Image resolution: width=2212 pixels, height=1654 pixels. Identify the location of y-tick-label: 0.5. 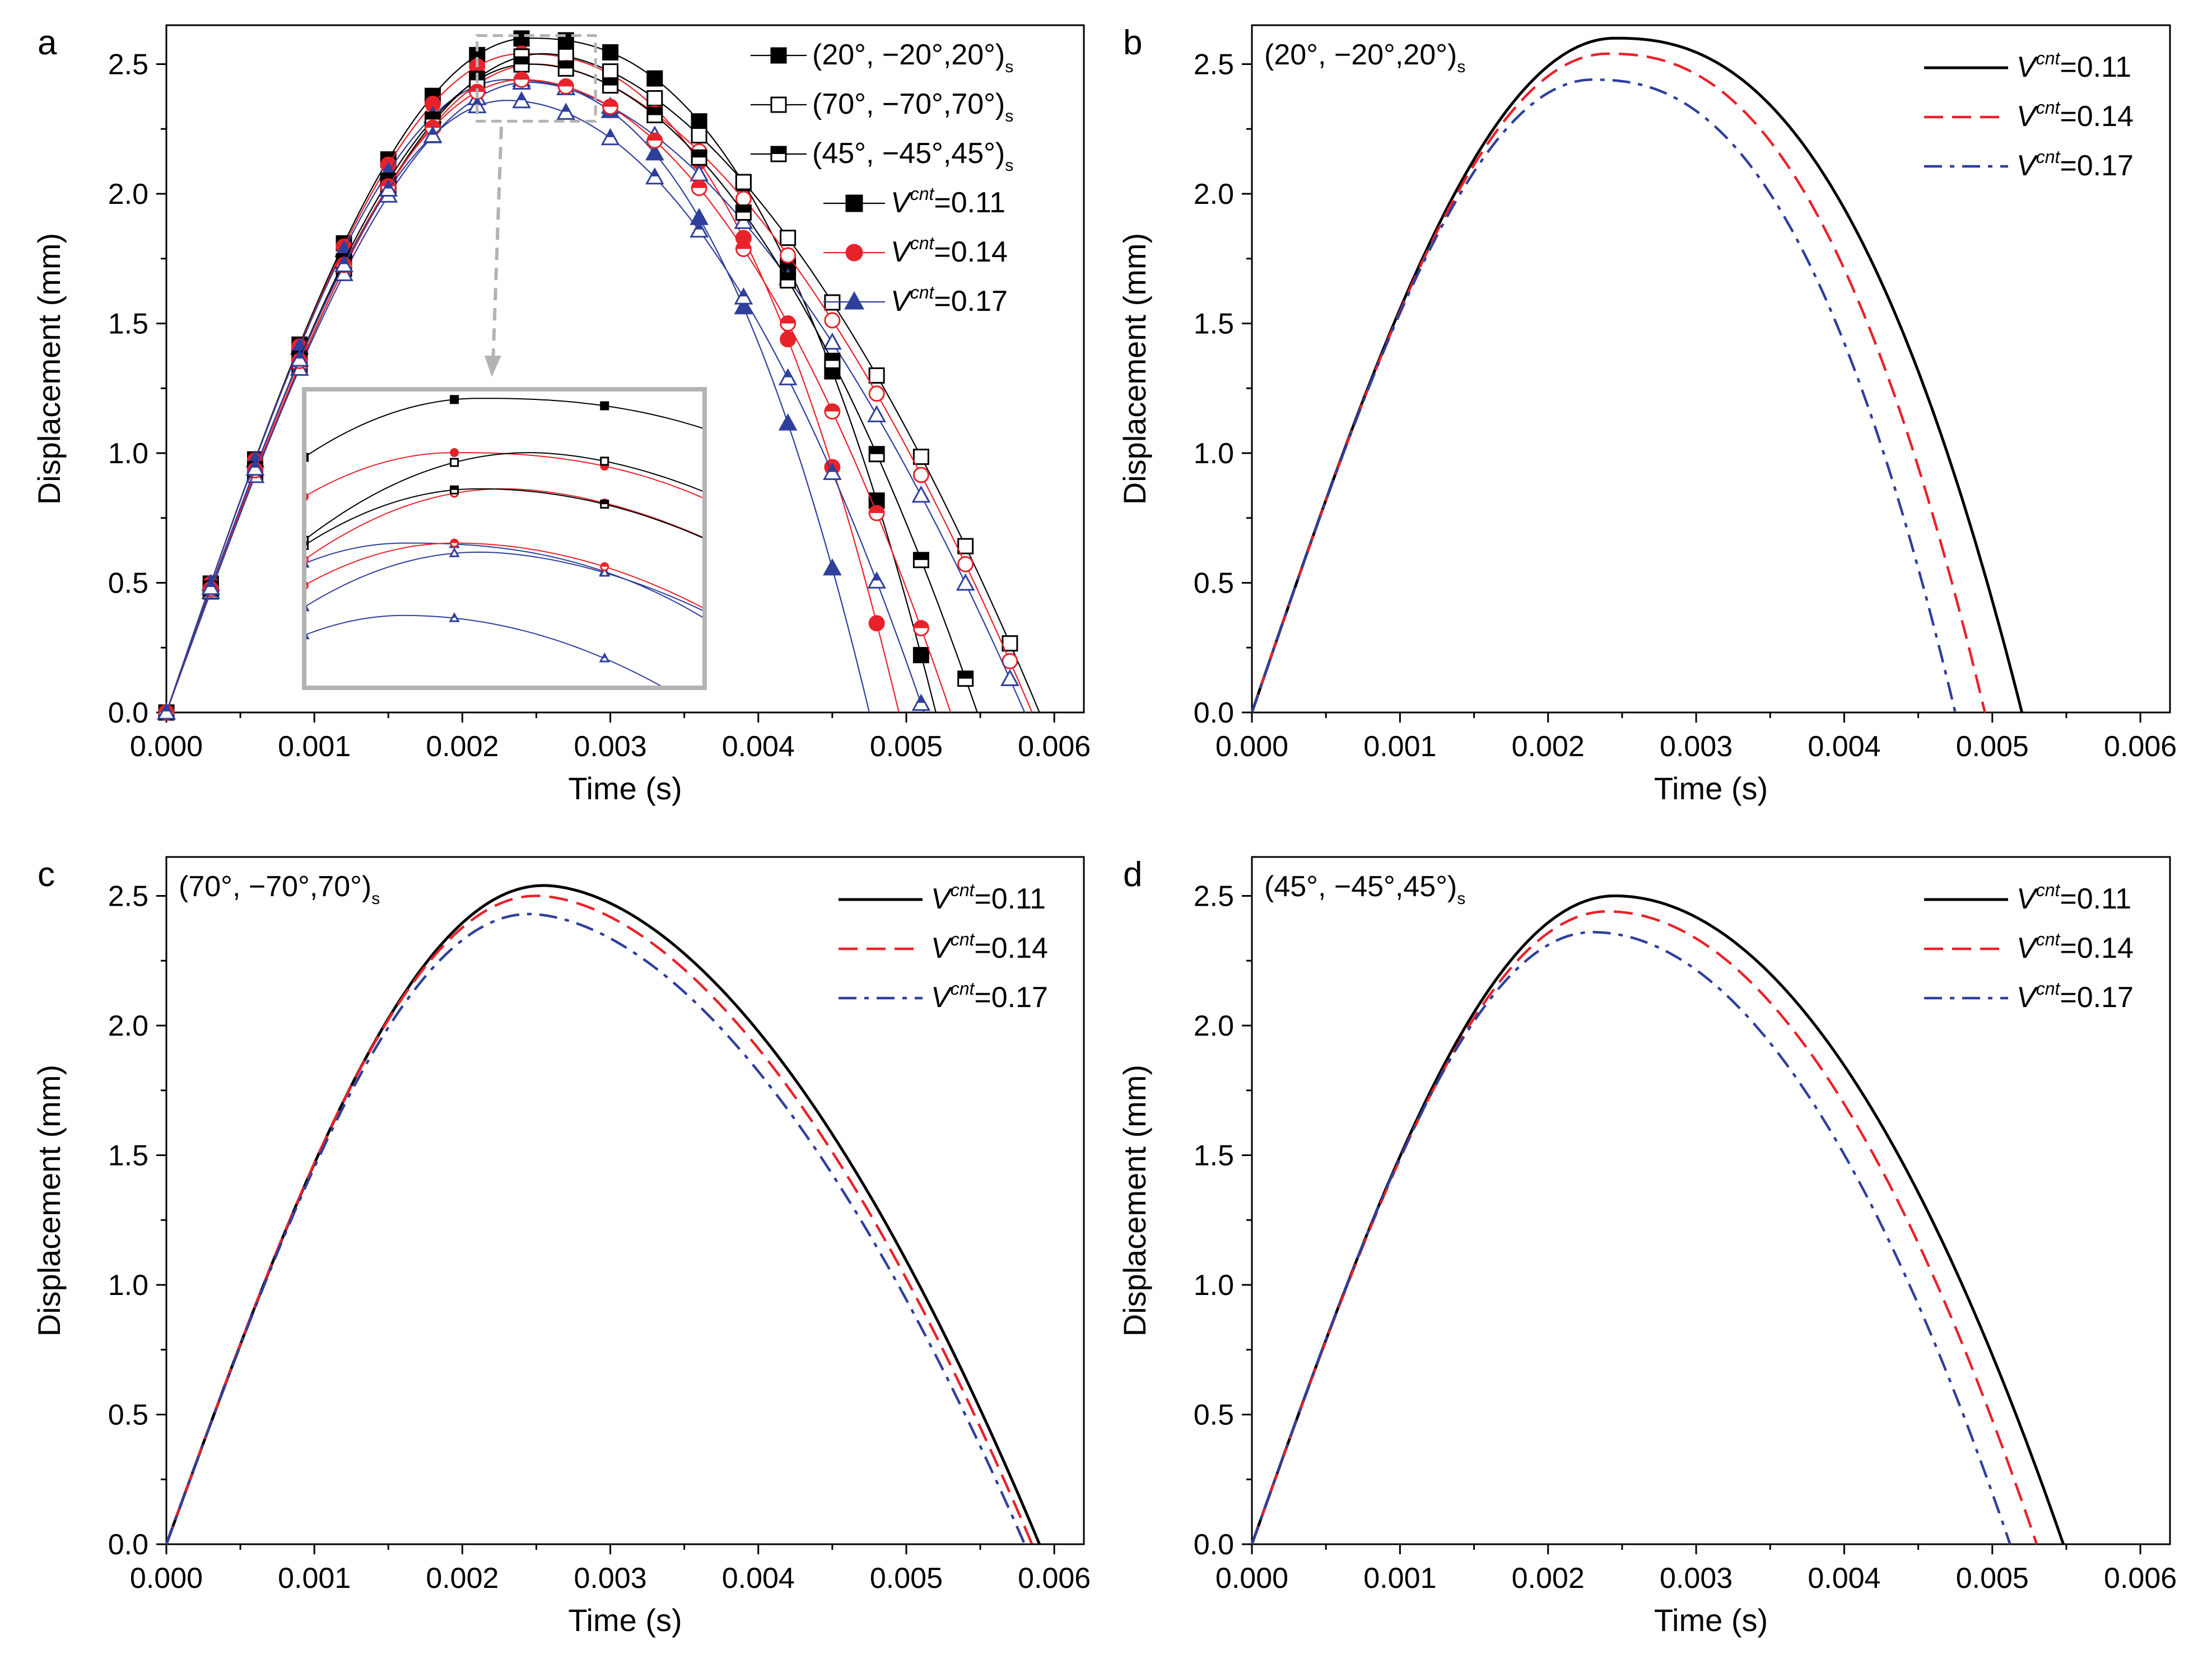
(1214, 583).